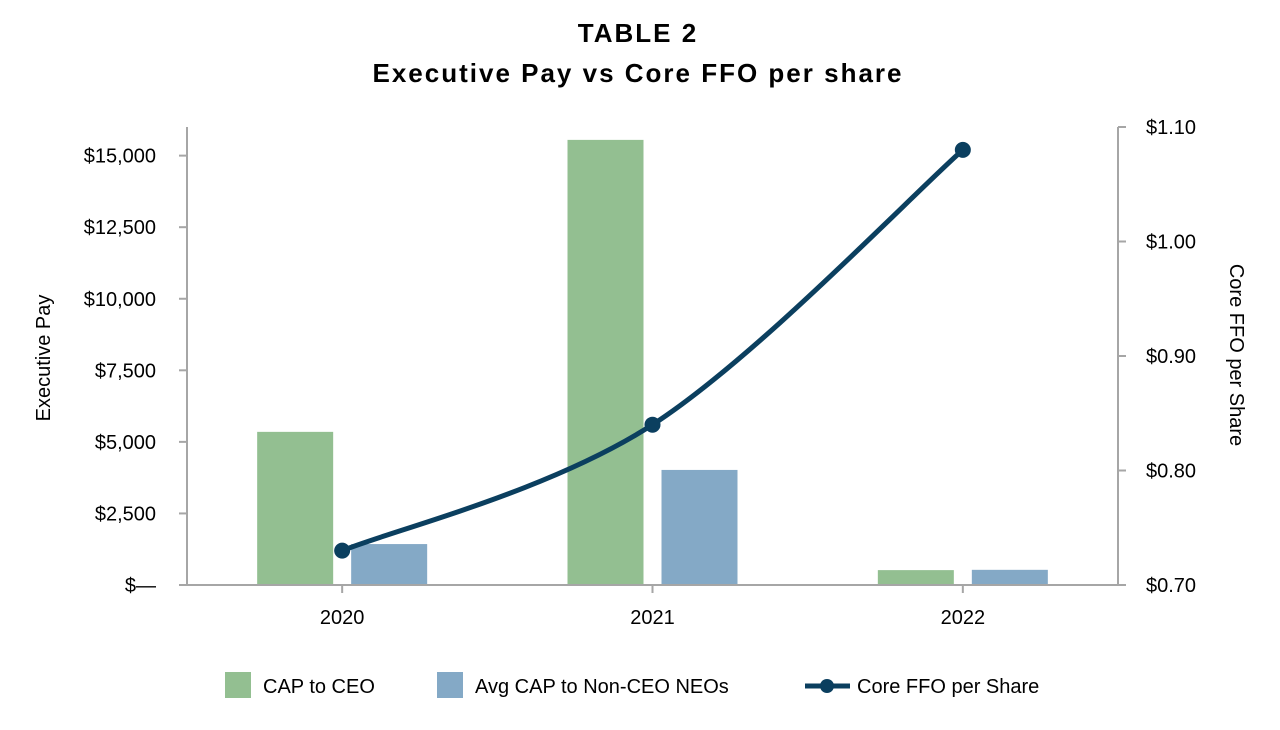 Image resolution: width=1280 pixels, height=730 pixels. Describe the element at coordinates (638, 73) in the screenshot. I see `chart-subtitle: Executive Pay vs Core FFO per share` at that location.